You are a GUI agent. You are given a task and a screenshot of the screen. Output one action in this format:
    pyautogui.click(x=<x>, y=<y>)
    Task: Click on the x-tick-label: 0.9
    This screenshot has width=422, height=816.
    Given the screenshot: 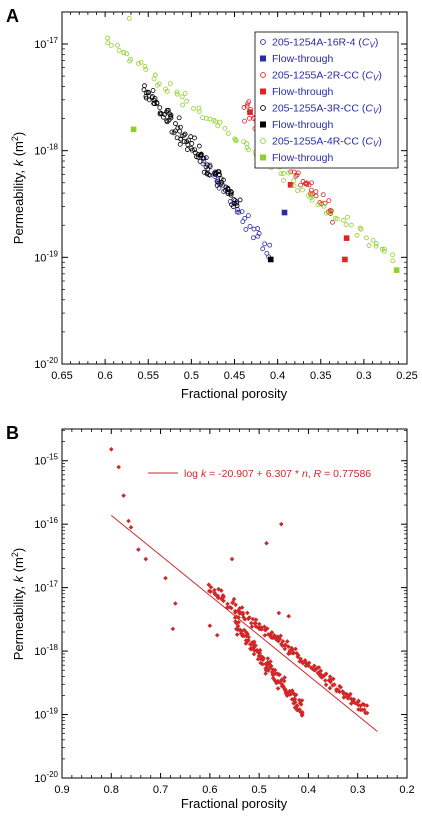 What is the action you would take?
    pyautogui.click(x=61, y=790)
    